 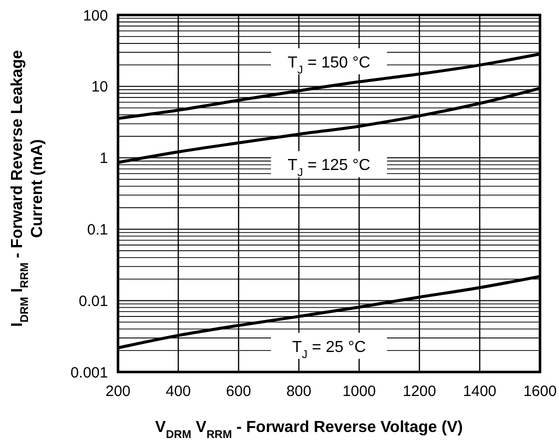 I want to click on x-tick-label: 800, so click(x=299, y=391).